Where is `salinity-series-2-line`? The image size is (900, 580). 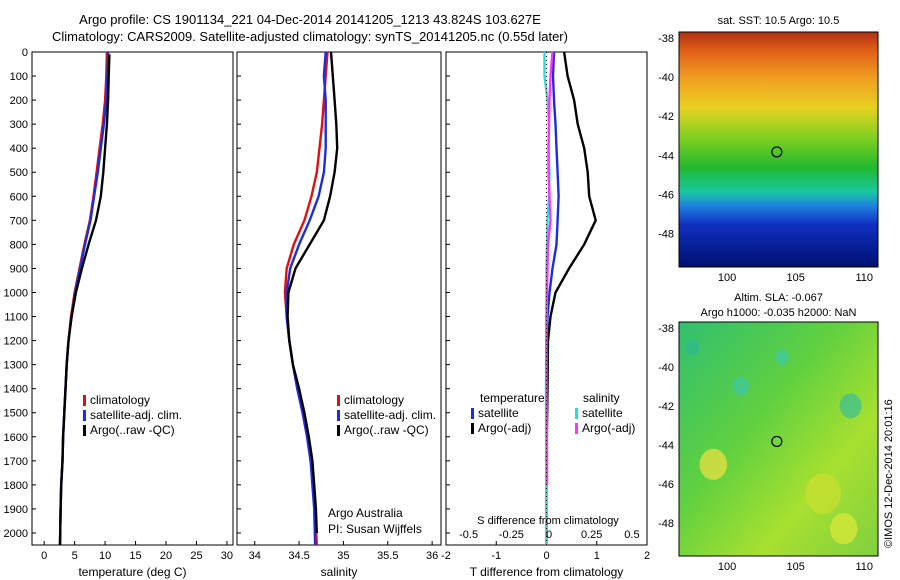
salinity-series-2-line is located at coordinates (312, 292).